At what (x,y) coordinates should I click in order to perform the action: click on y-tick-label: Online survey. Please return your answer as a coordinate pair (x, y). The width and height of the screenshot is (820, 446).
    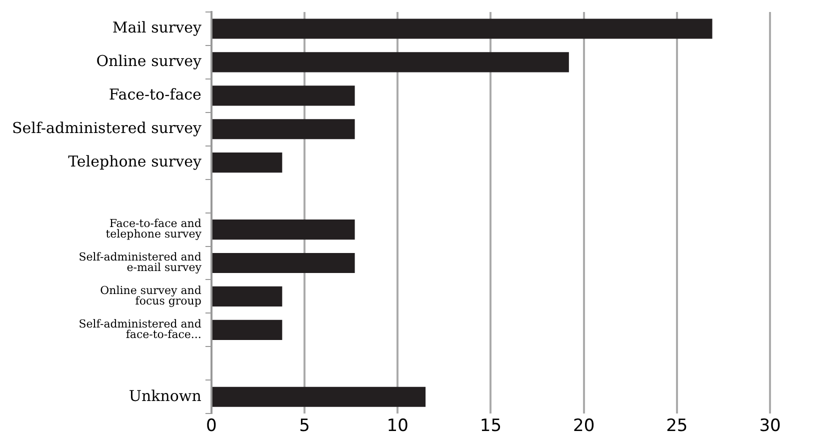
    Looking at the image, I should click on (149, 61).